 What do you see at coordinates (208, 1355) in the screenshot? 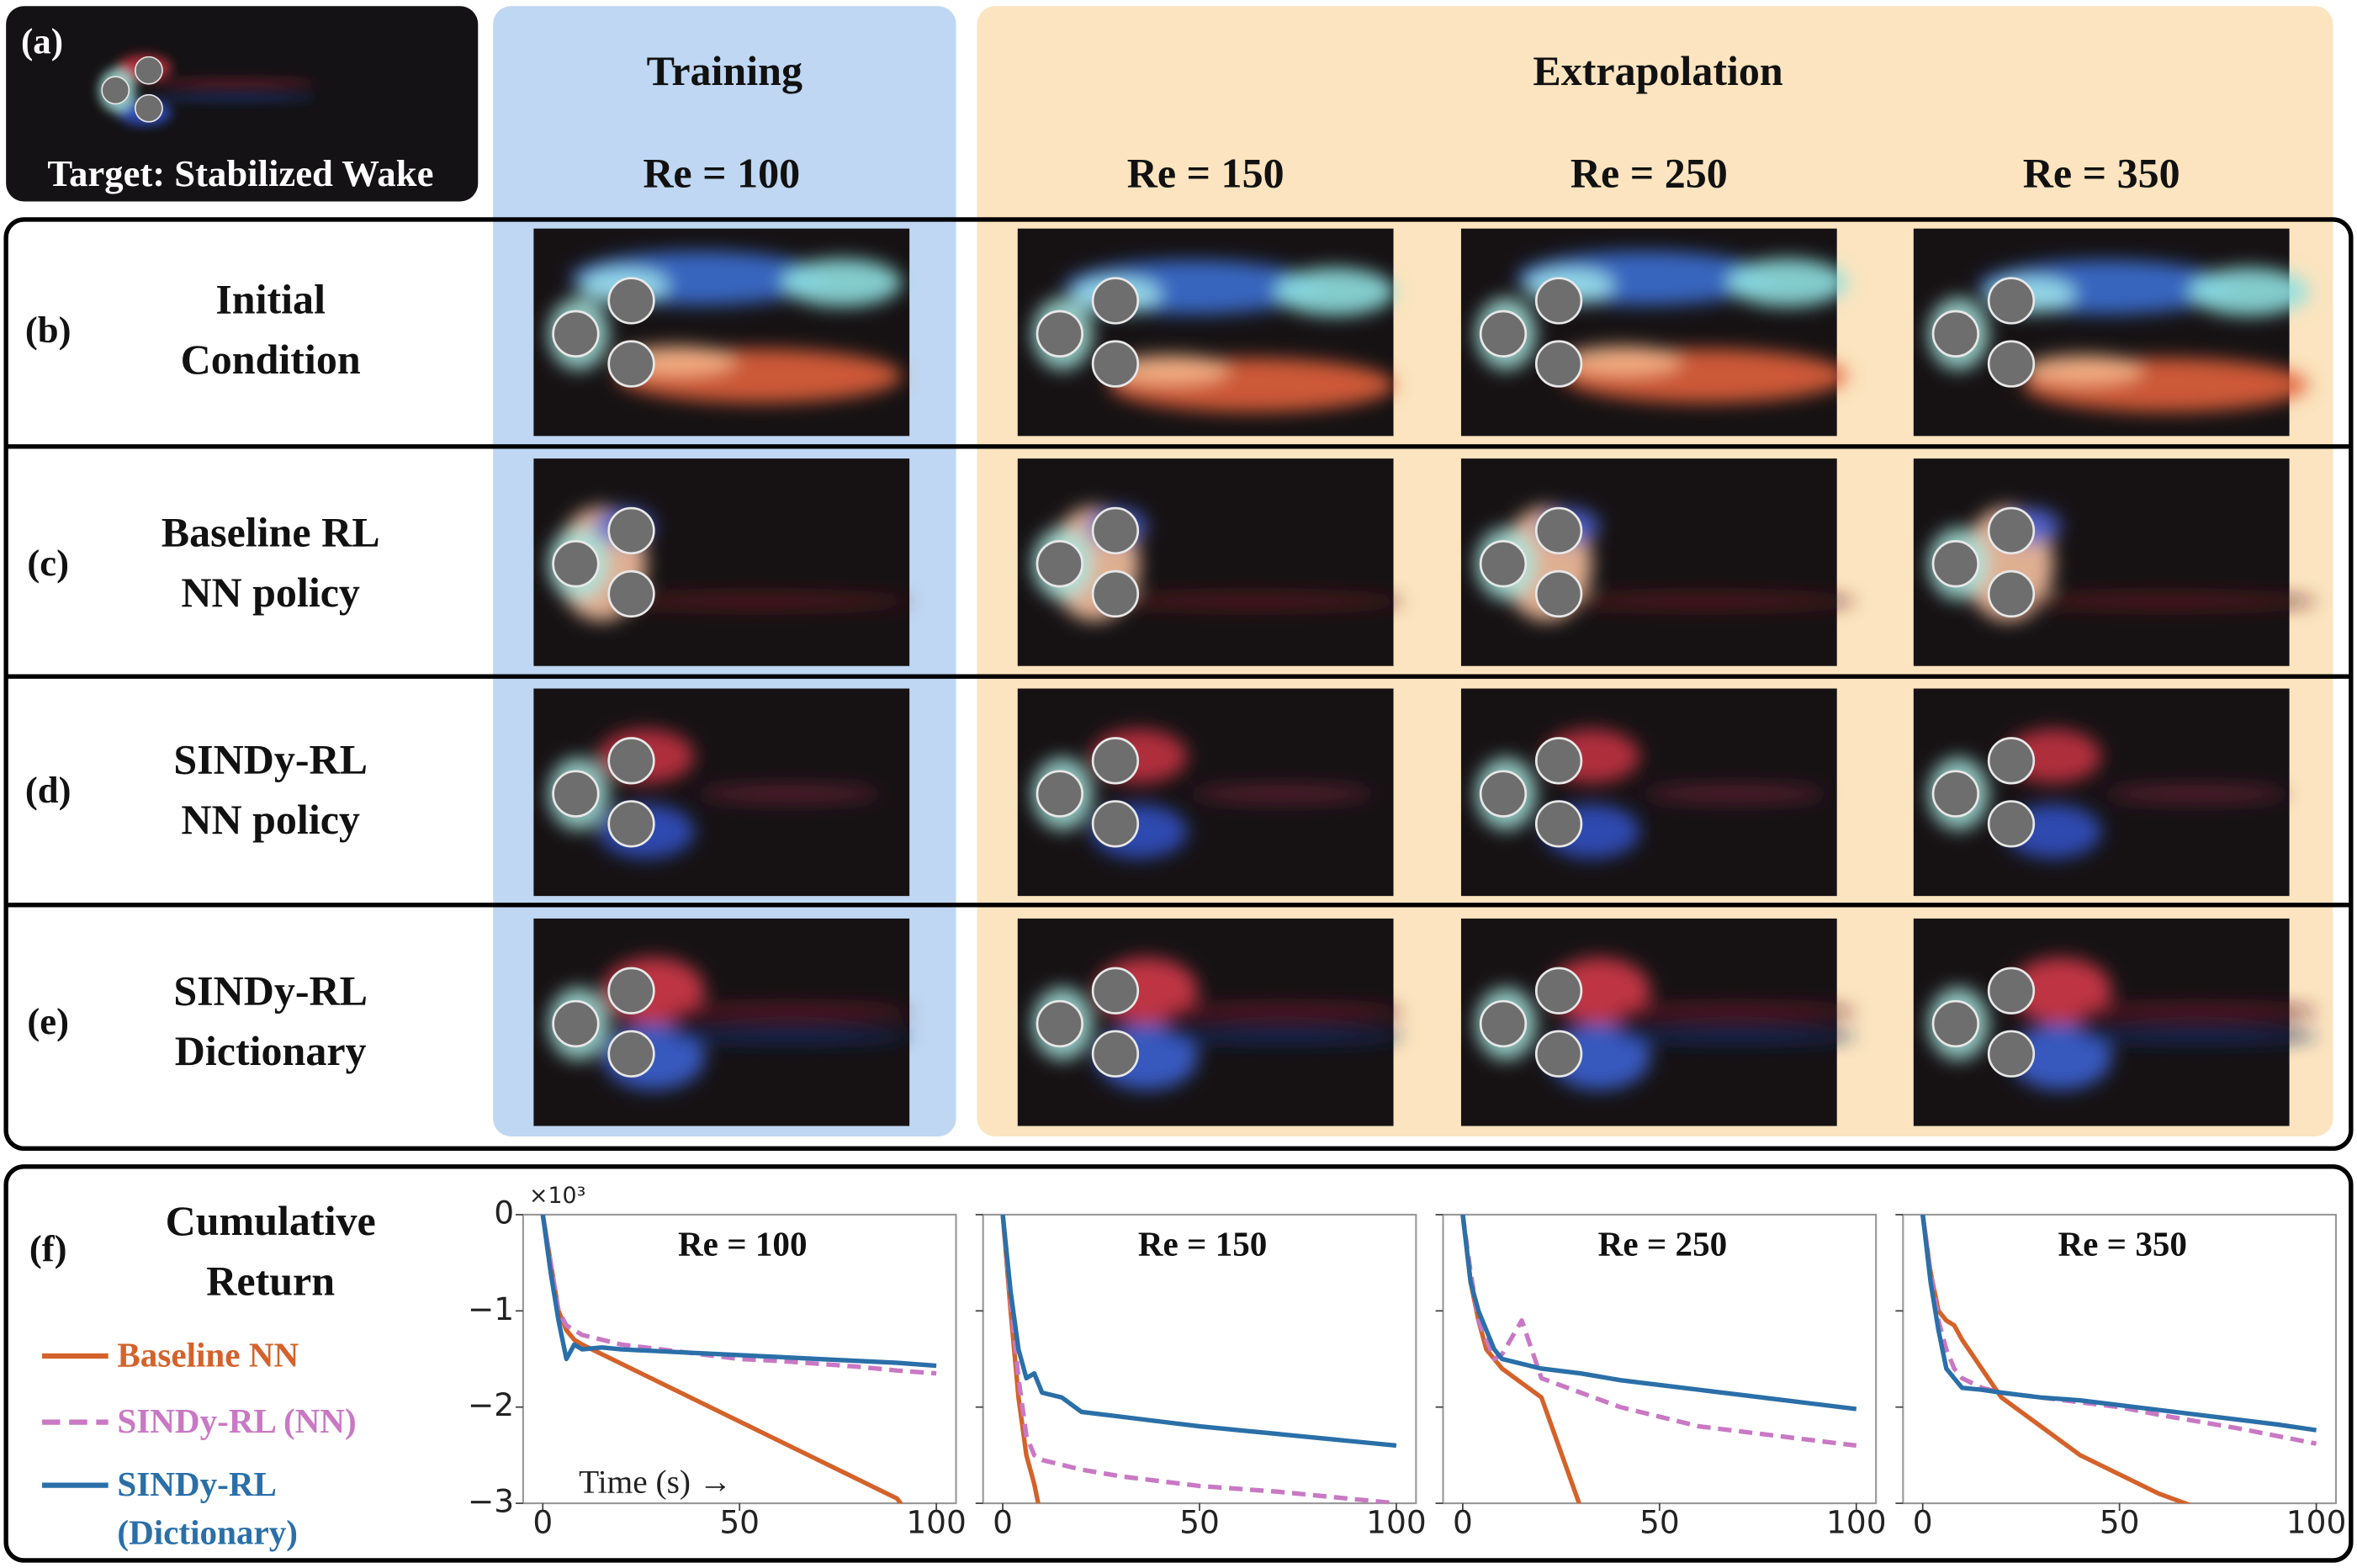
I see `legend-label: Baseline NN` at bounding box center [208, 1355].